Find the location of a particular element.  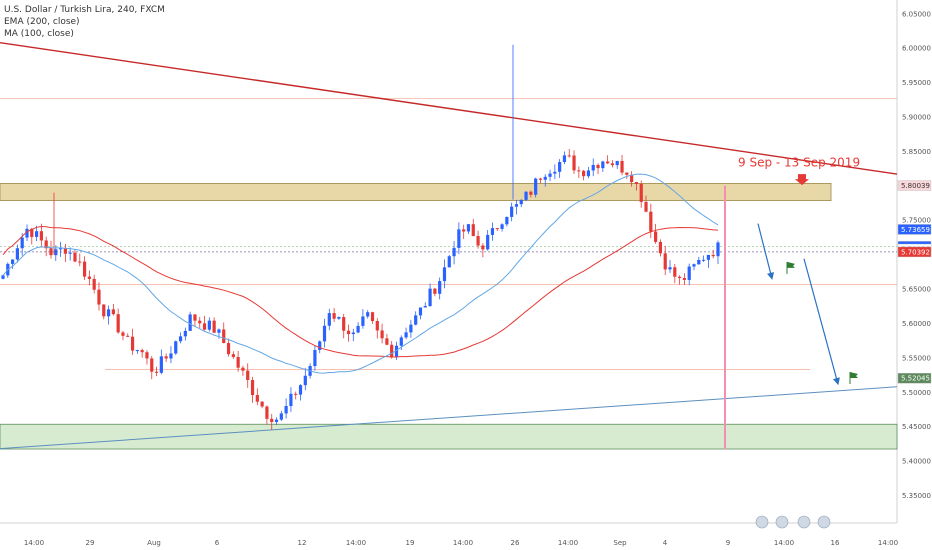

price-tag is located at coordinates (914, 252).